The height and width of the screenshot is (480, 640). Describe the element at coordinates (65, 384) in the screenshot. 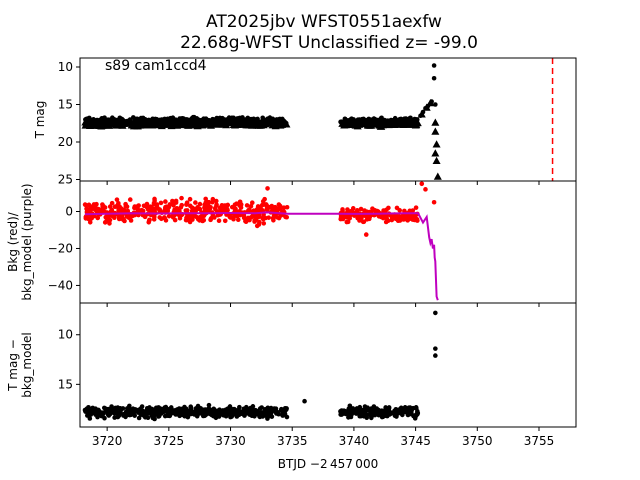

I see `y-tick-label: 15` at that location.